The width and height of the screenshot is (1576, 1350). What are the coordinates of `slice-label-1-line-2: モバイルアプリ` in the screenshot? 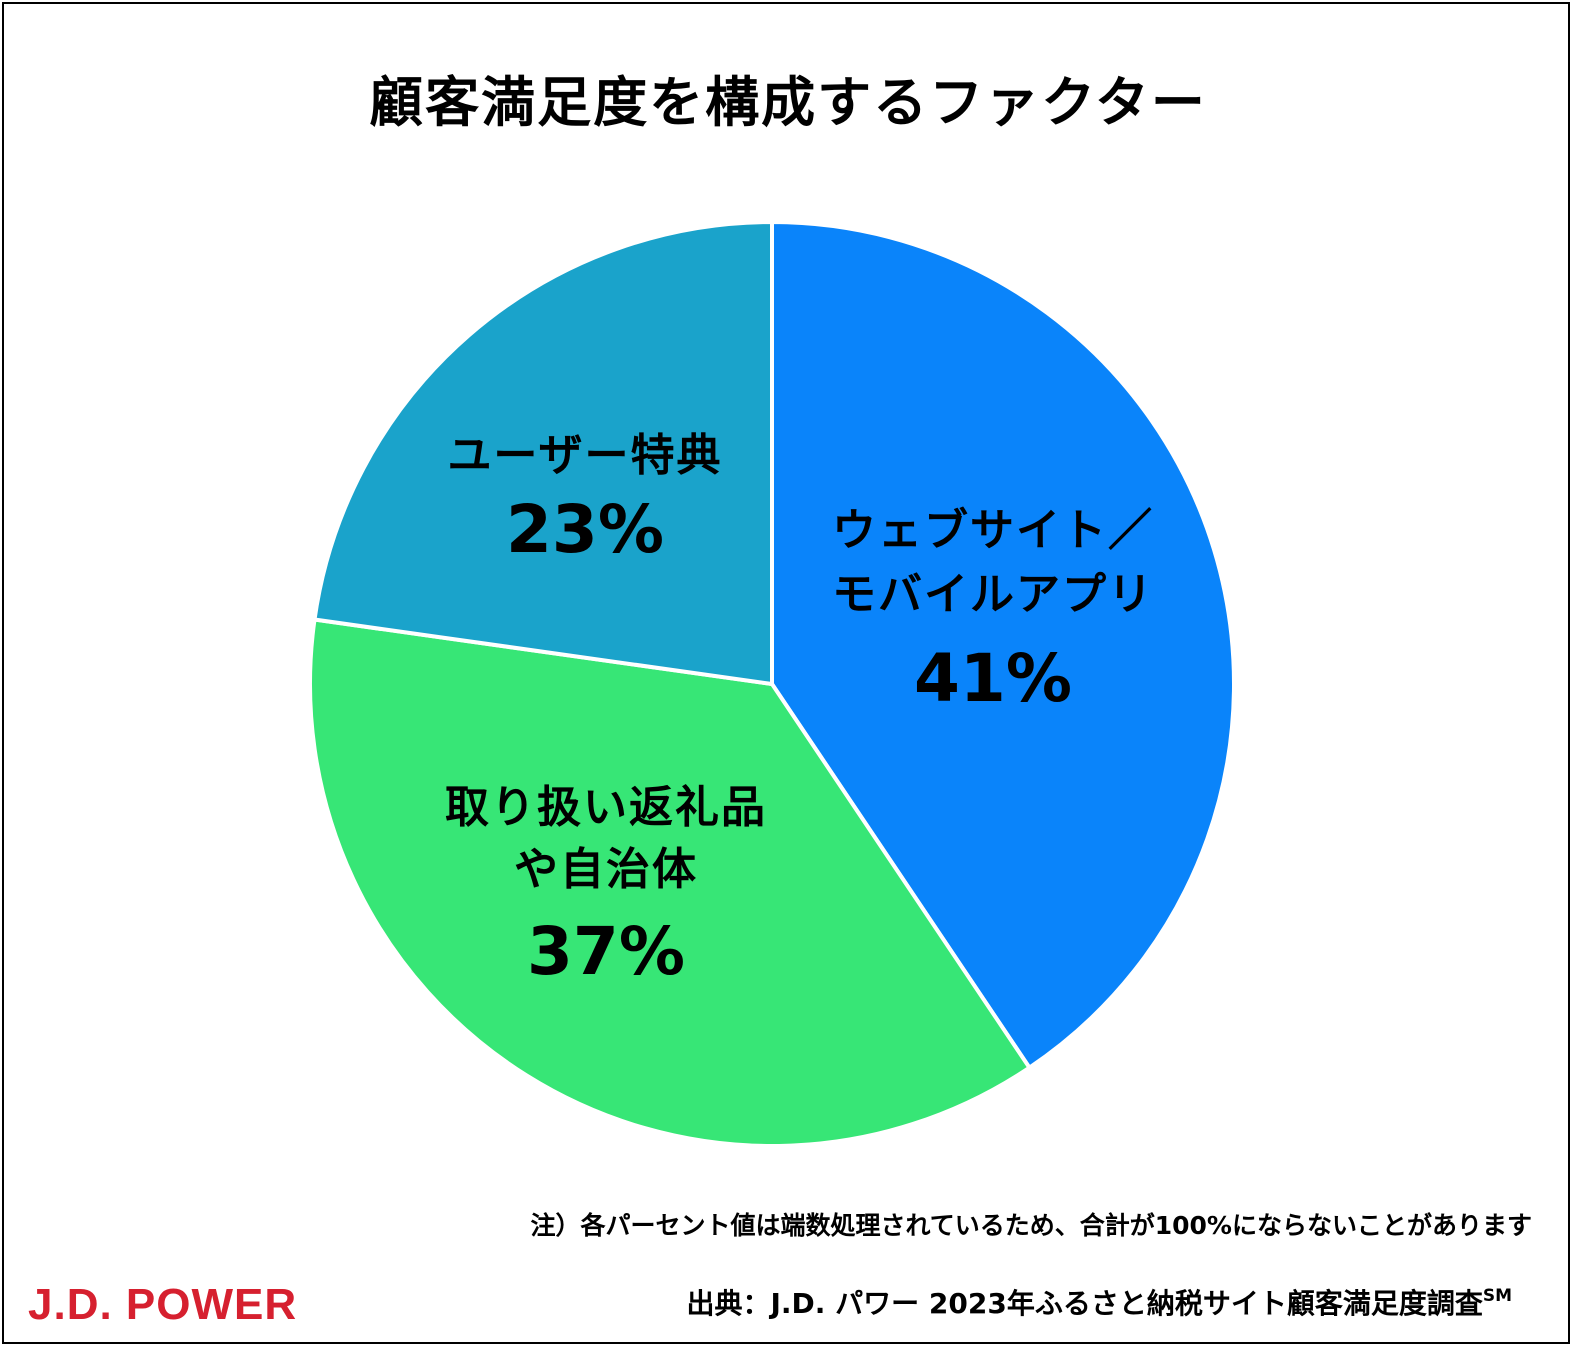 It's located at (993, 594).